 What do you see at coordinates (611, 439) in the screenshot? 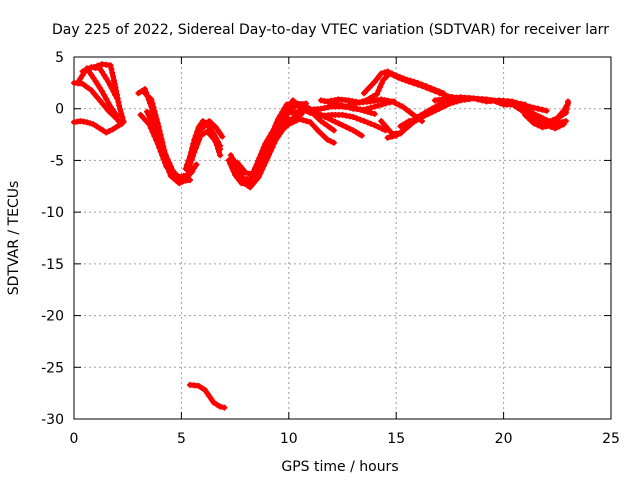
I see `x-tick-label: 25` at bounding box center [611, 439].